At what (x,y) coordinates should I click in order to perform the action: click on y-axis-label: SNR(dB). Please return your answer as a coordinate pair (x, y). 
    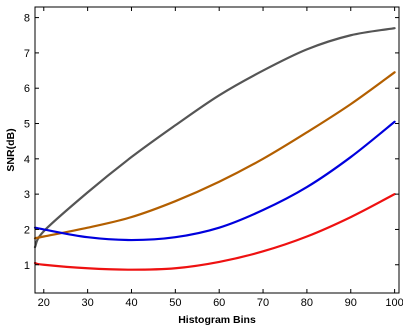
    Looking at the image, I should click on (11, 149).